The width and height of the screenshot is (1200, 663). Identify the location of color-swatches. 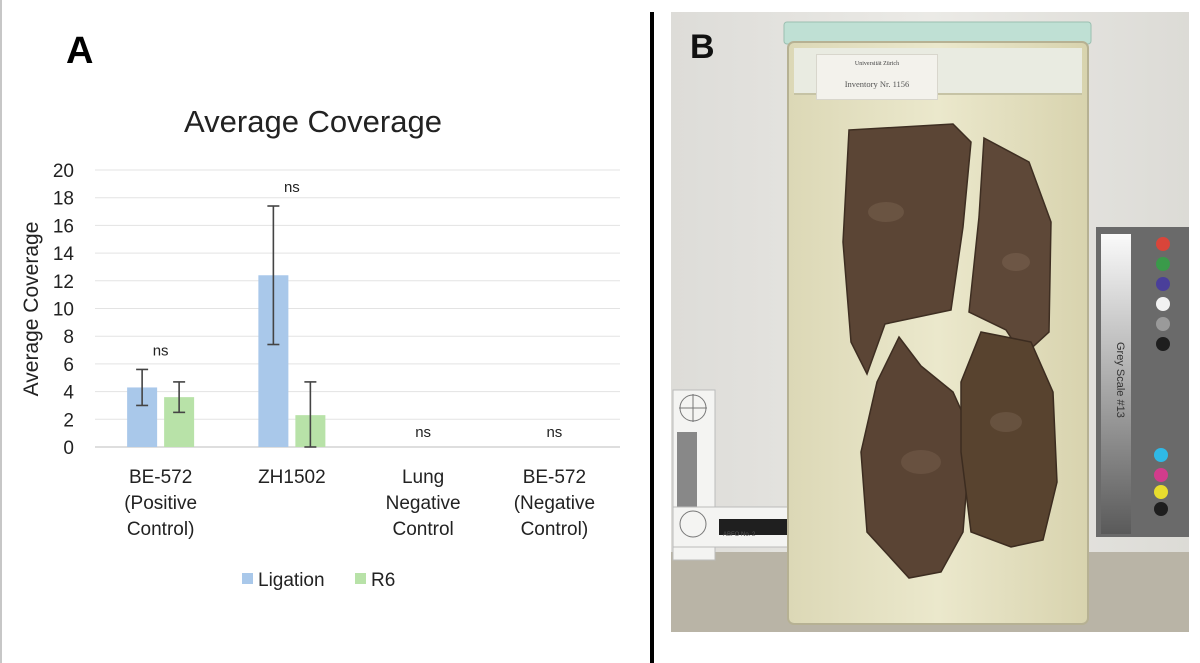
(1162, 376).